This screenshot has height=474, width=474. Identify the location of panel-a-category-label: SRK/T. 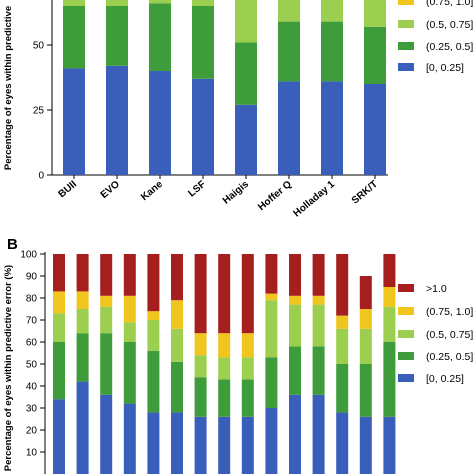
(365, 193).